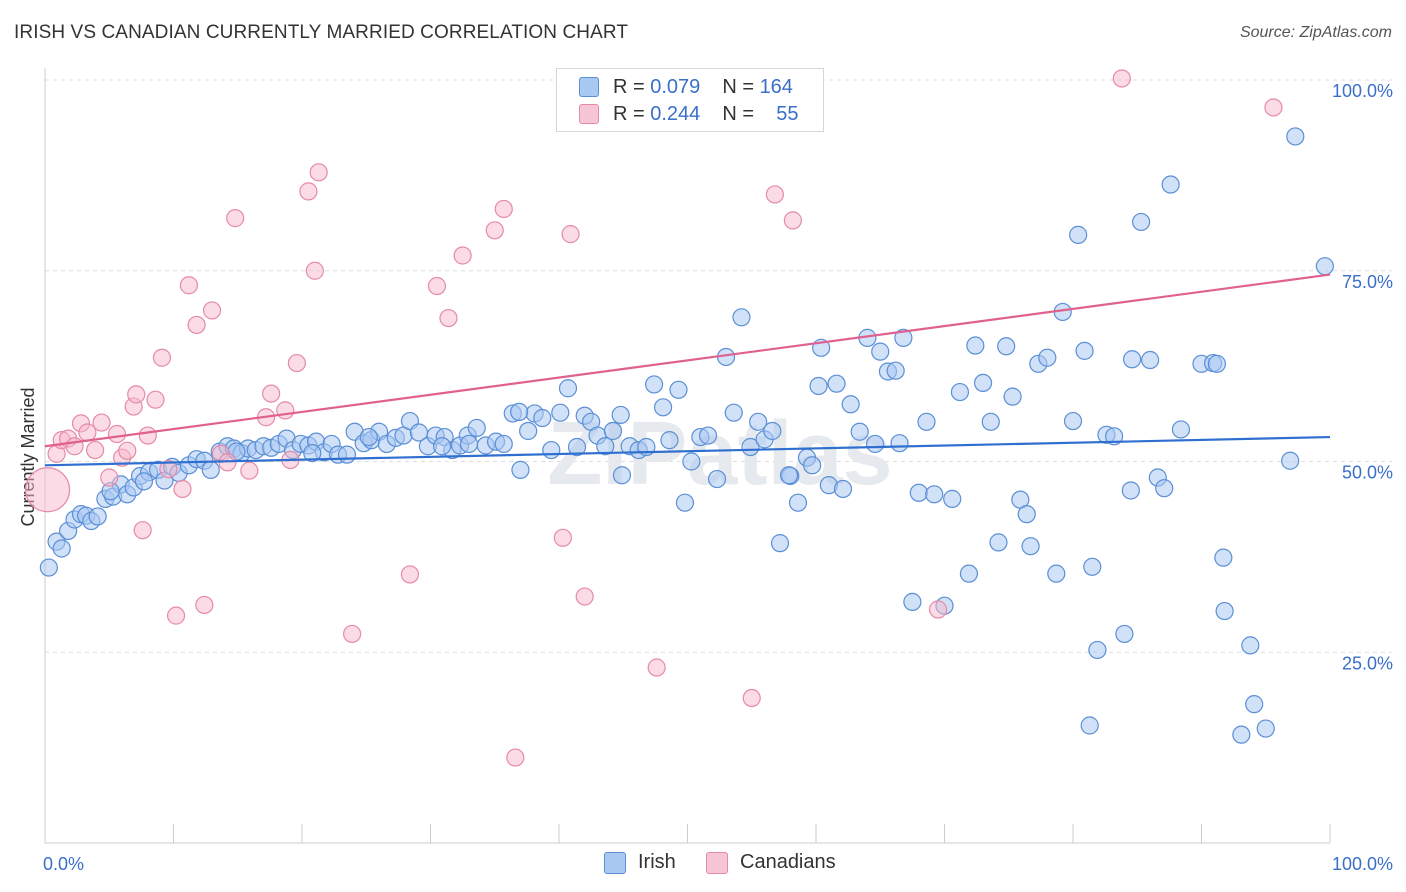  I want to click on x-tick-label-min: 0.0%, so click(63, 864).